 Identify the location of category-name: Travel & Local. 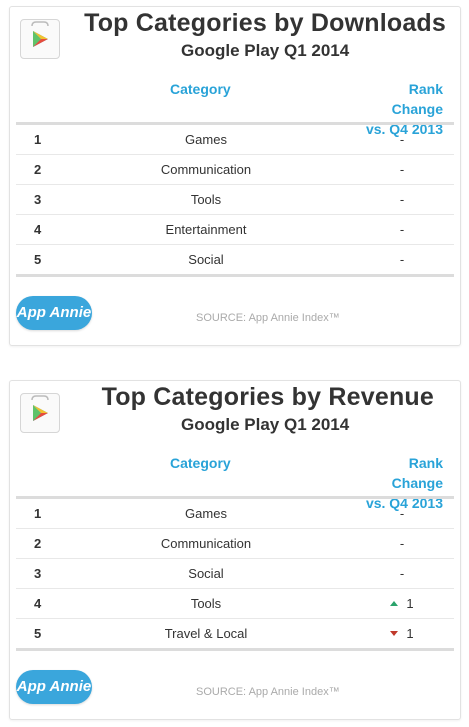
(206, 633).